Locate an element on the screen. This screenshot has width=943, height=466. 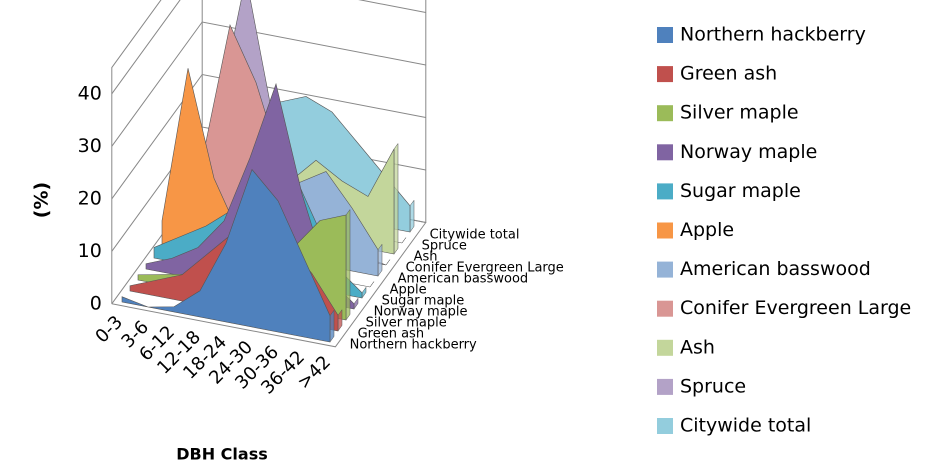
y-axis-label: (%) is located at coordinates (42, 200).